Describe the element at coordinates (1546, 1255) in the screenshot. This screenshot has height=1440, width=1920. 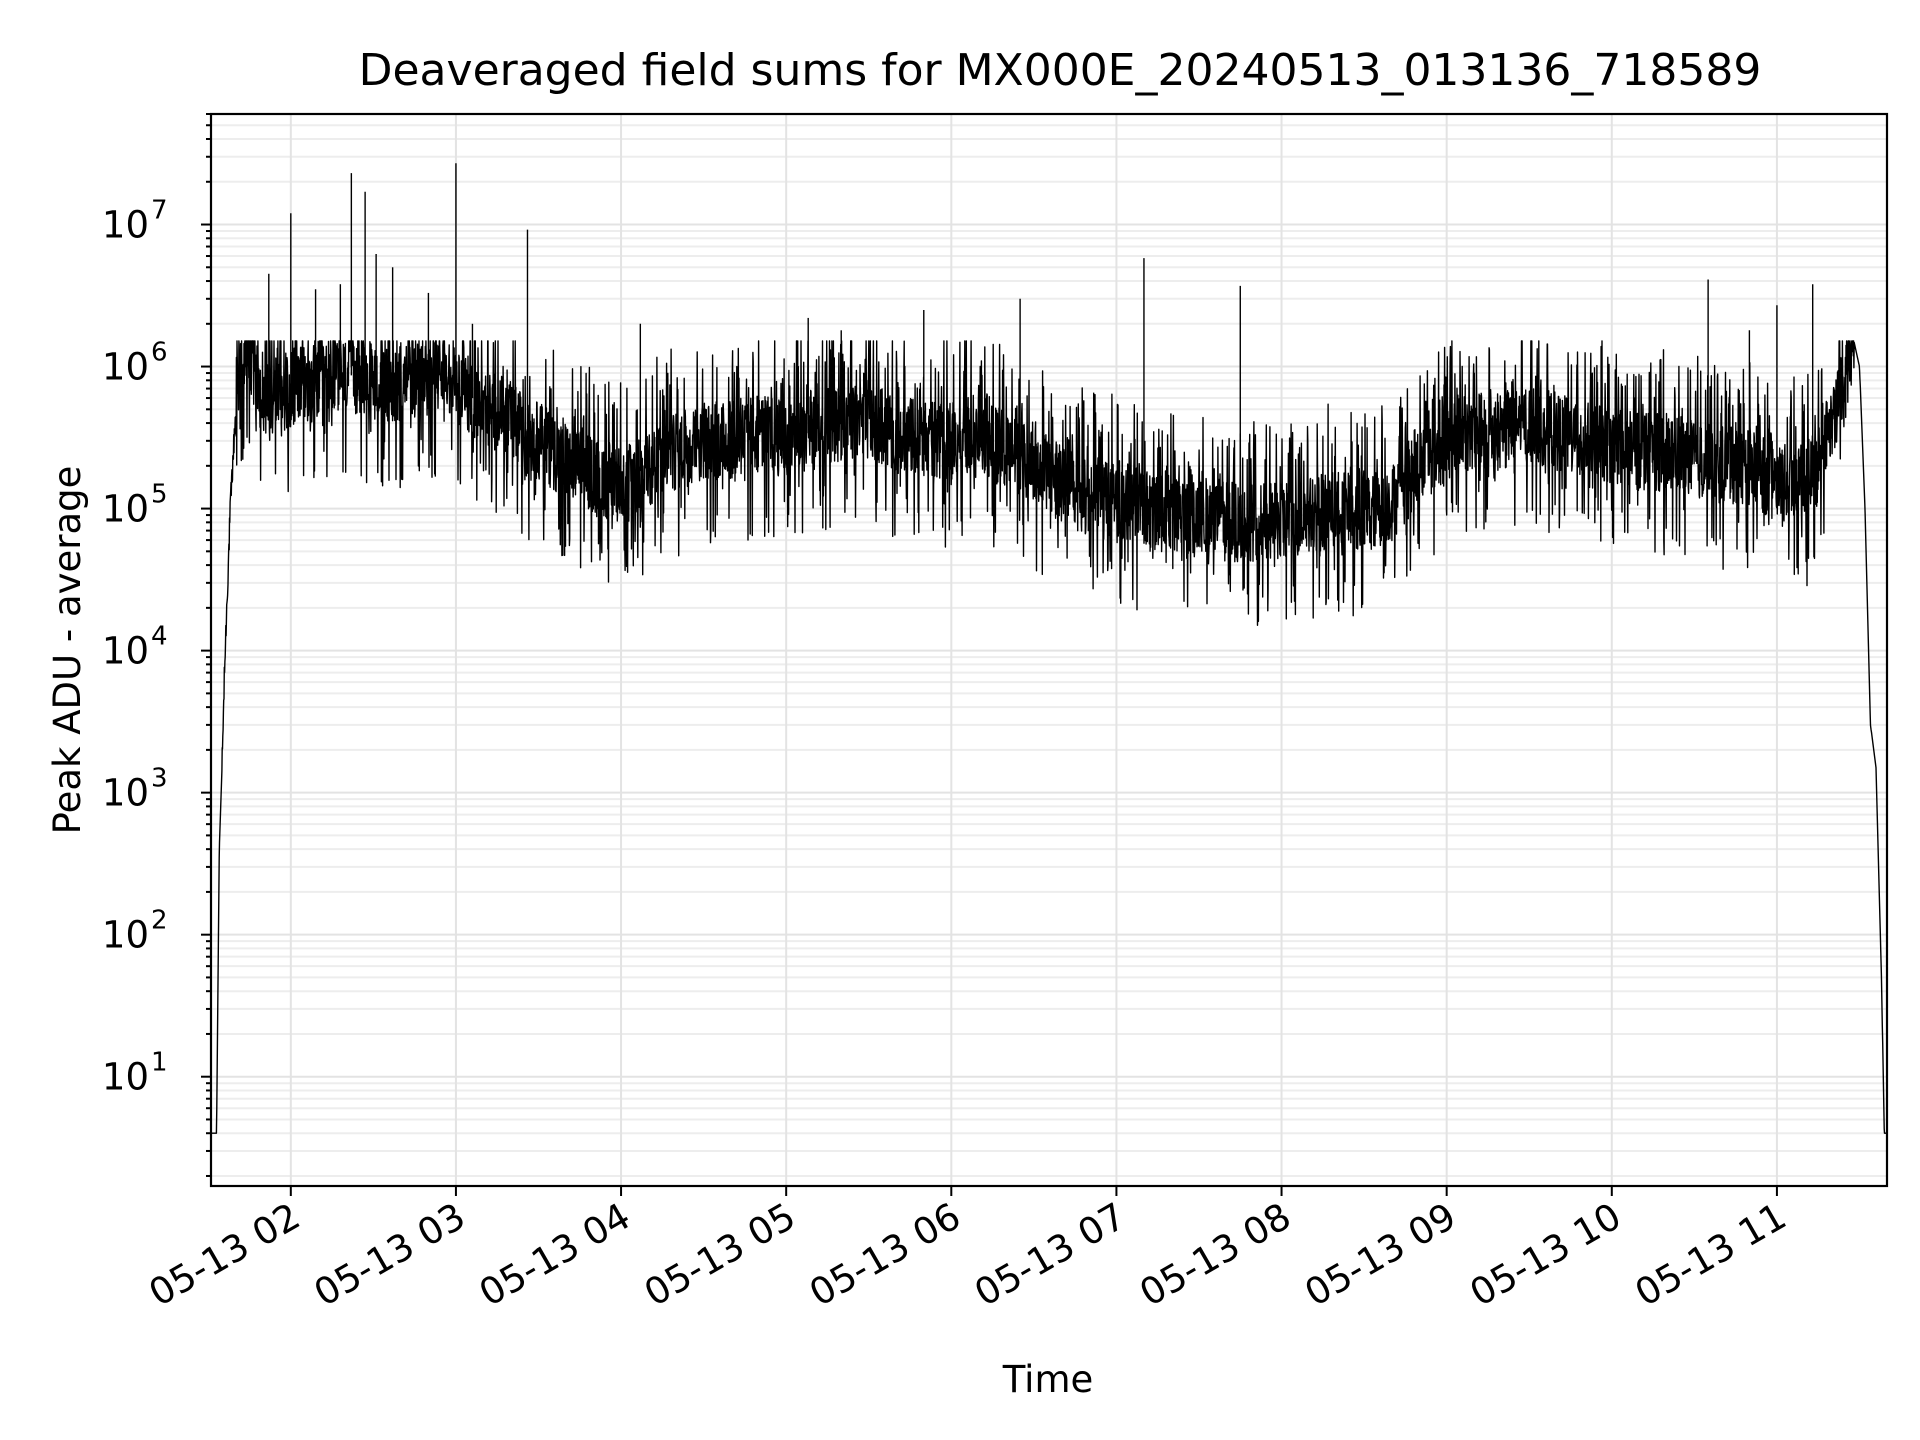
I see `x-tick-label: 05-13 10` at that location.